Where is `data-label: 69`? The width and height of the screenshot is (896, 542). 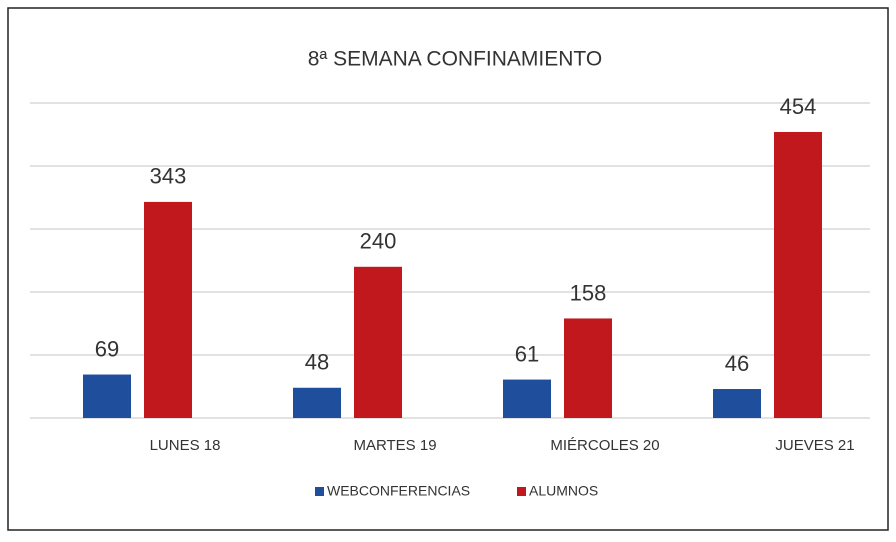
data-label: 69 is located at coordinates (107, 348).